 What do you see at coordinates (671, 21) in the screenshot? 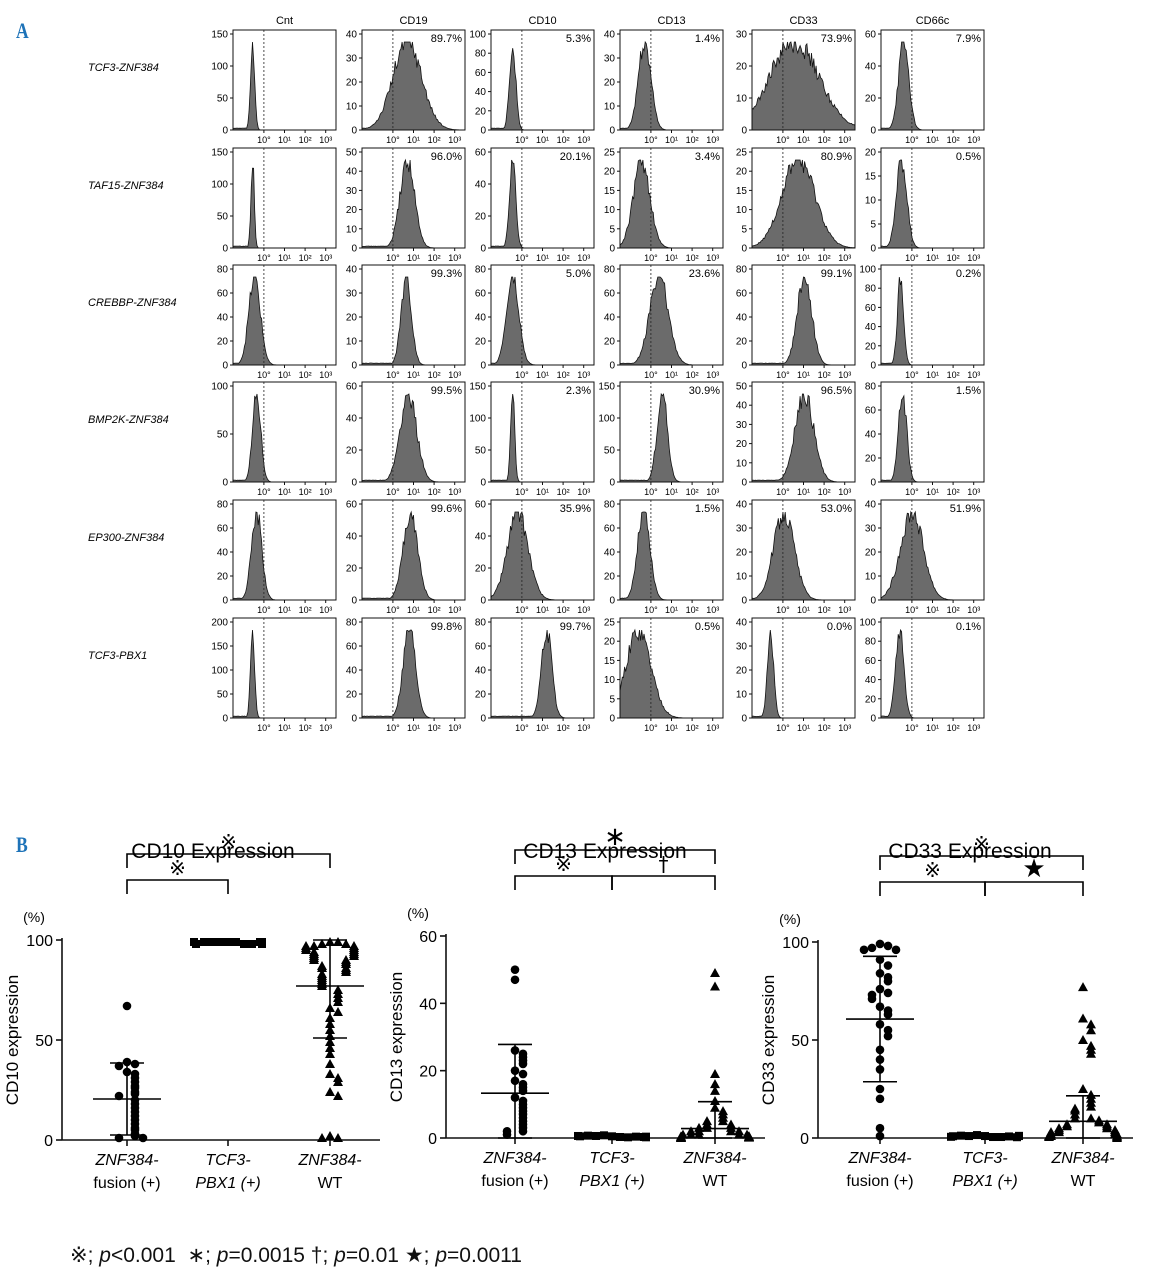
I see `column-header-cd13: CD13` at bounding box center [671, 21].